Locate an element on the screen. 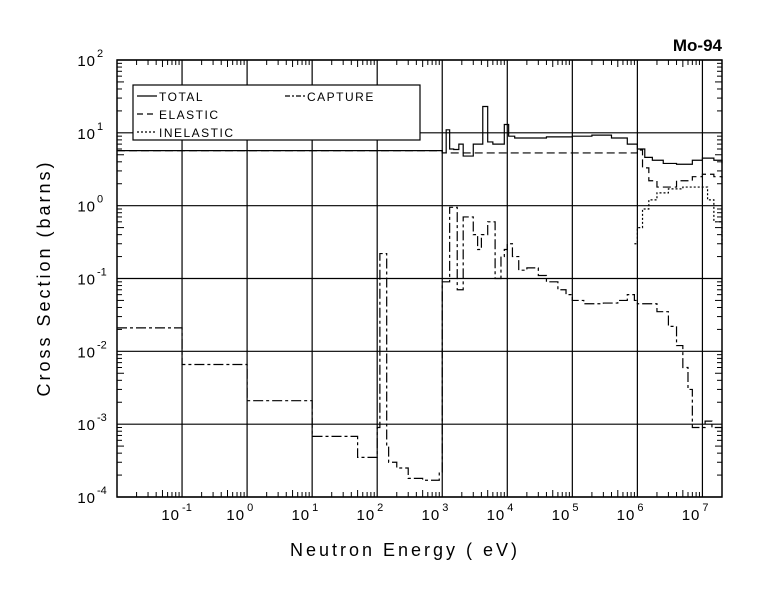 This screenshot has width=781, height=590. series-elastic is located at coordinates (420, 168).